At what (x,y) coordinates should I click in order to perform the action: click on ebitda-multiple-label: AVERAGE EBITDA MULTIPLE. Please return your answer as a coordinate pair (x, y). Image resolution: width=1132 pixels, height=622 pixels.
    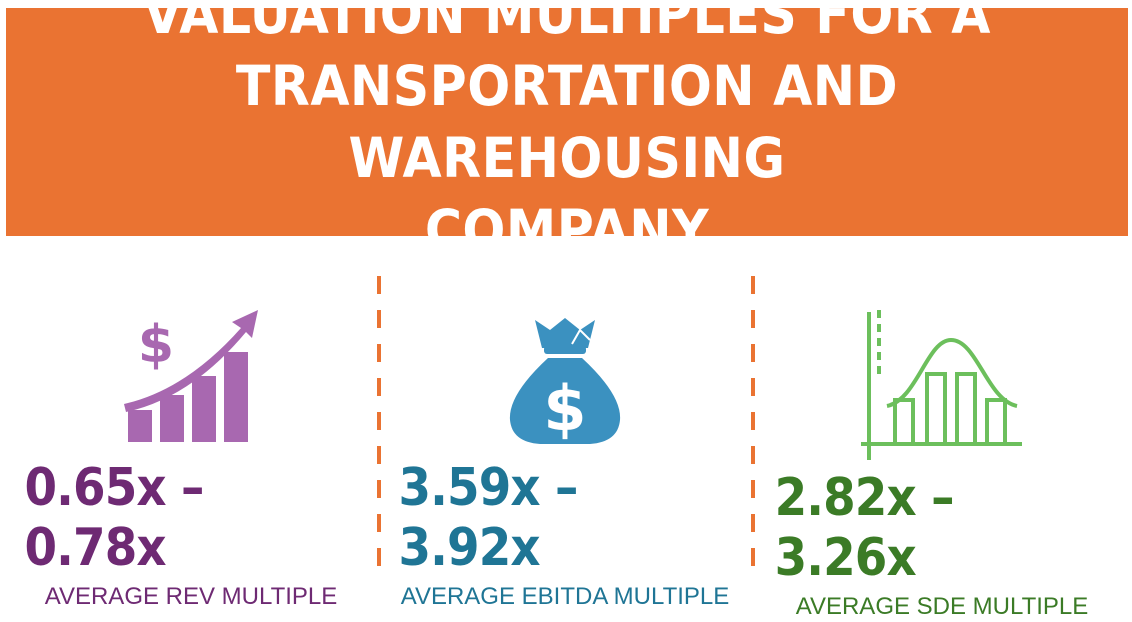
    Looking at the image, I should click on (565, 596).